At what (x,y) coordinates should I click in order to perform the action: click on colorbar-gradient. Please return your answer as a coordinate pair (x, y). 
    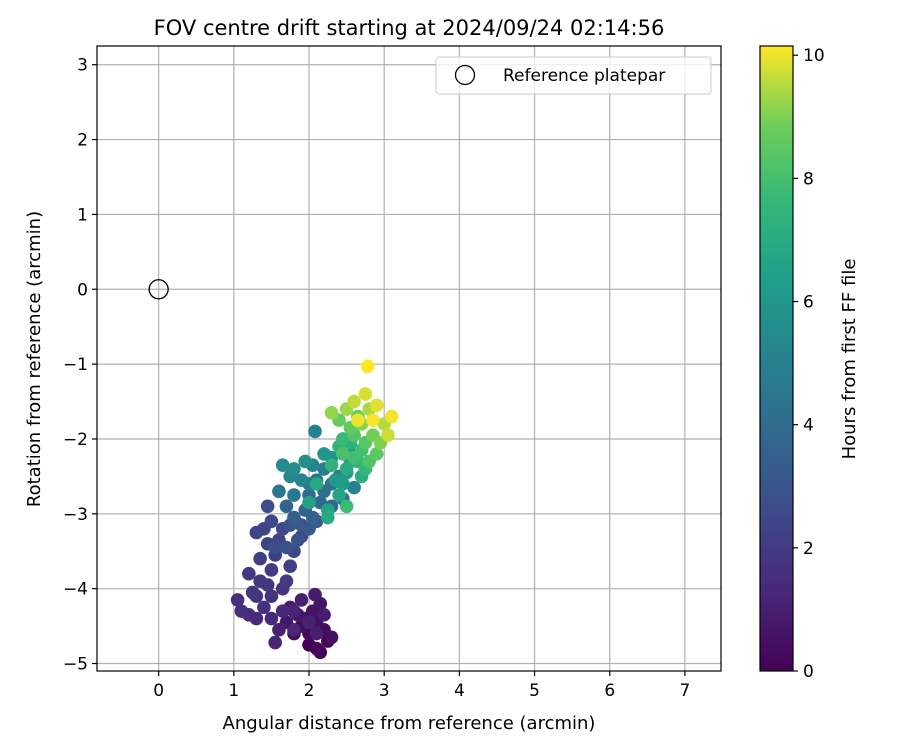
    Looking at the image, I should click on (776, 358).